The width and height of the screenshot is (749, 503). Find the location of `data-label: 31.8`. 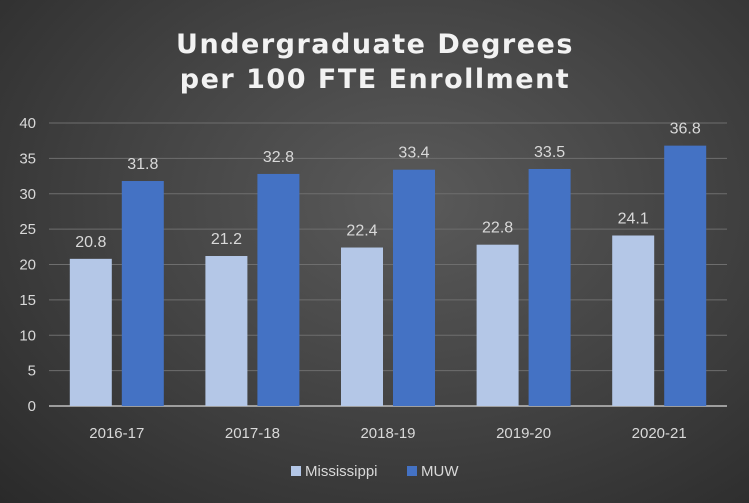

data-label: 31.8 is located at coordinates (142, 164).